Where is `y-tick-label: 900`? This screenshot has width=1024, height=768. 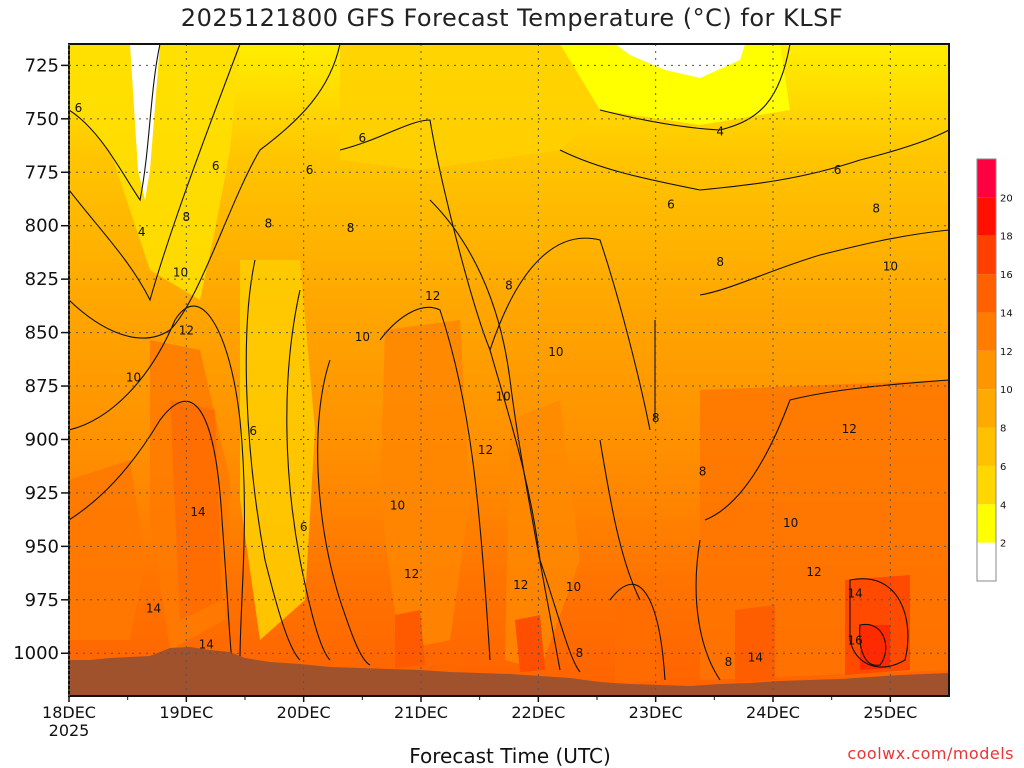
y-tick-label: 900 is located at coordinates (42, 439).